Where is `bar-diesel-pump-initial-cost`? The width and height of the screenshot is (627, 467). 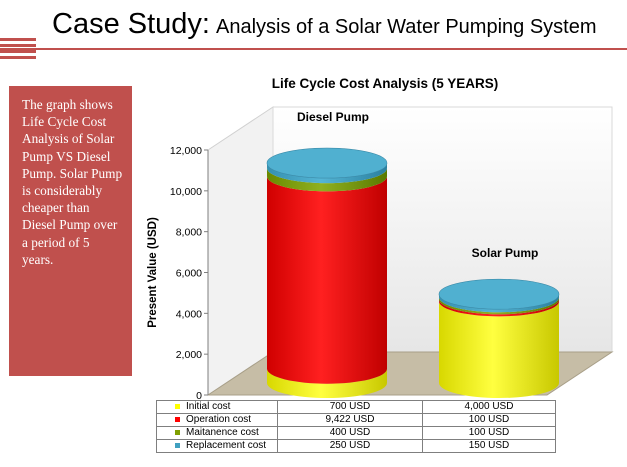
bar-diesel-pump-initial-cost is located at coordinates (327, 383).